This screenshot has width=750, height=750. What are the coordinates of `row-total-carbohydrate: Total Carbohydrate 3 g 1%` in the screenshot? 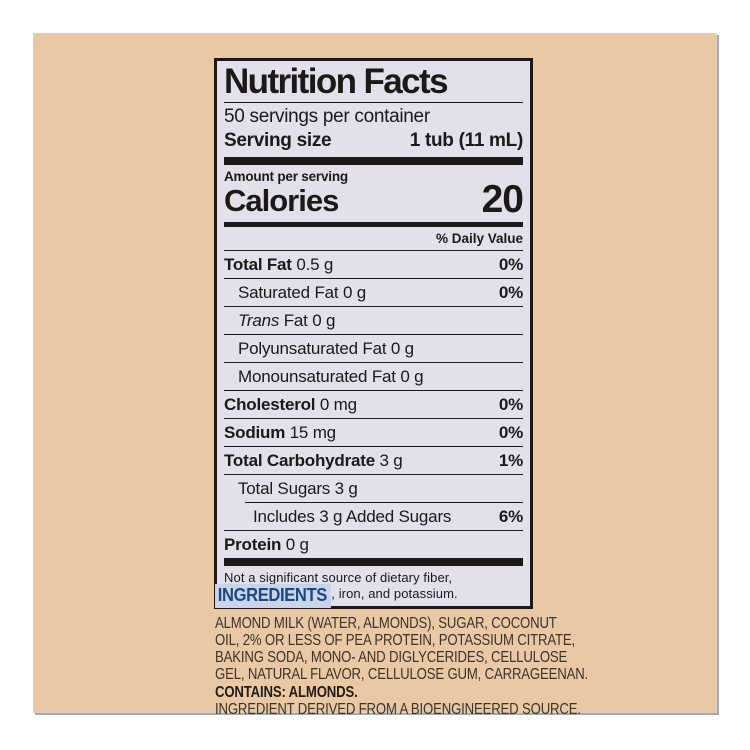 It's located at (373, 461).